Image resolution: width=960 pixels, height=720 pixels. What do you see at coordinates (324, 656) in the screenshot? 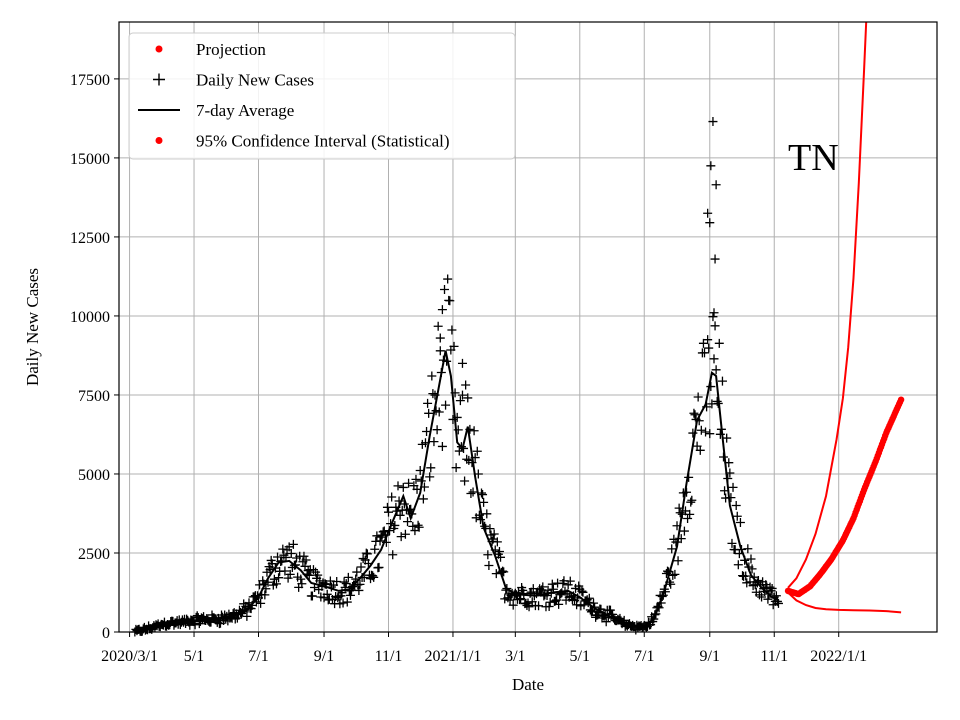
I see `x-tick-label: 9/1` at bounding box center [324, 656].